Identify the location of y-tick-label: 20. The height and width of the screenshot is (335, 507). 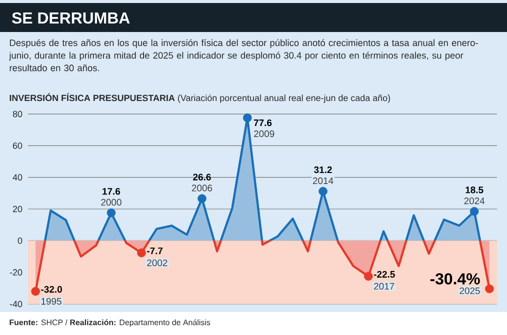
(17, 209).